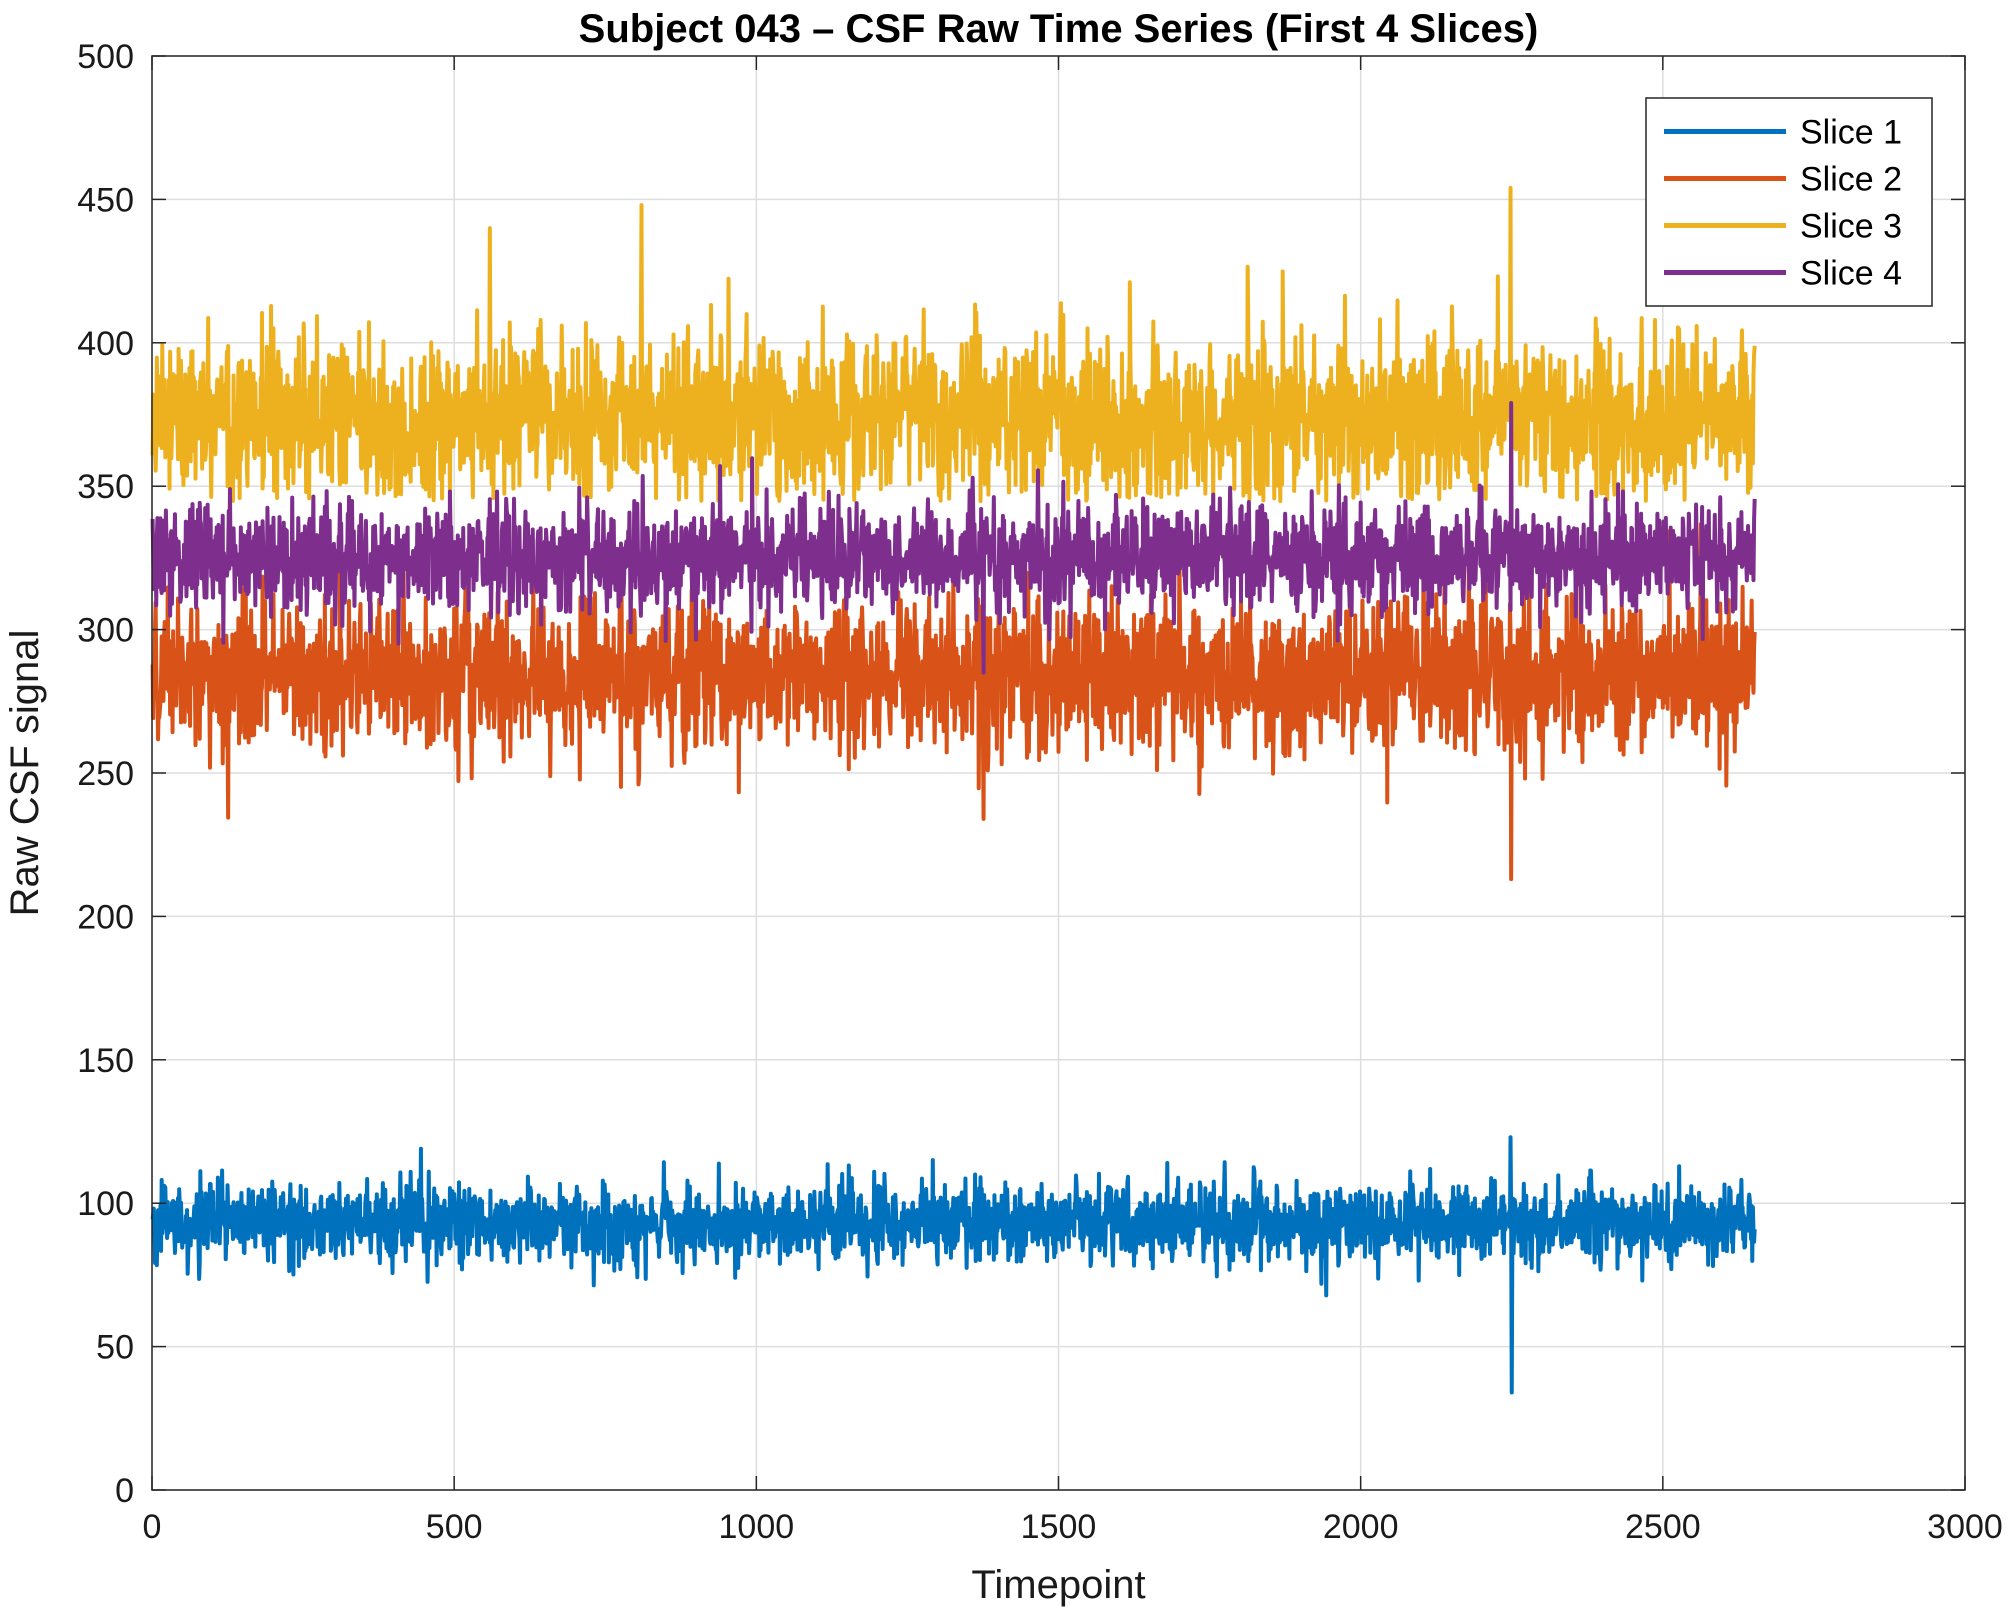 This screenshot has height=1614, width=2012. I want to click on x-tick-labels: 0 500 1000 1500 2000 2500 3000, so click(1073, 1527).